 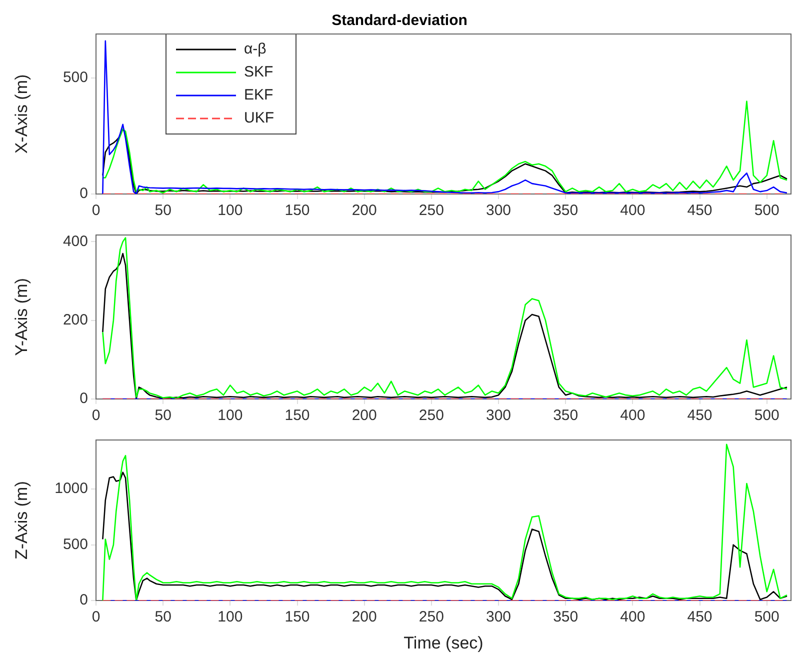 I want to click on chart-title: Standard-deviation, so click(x=400, y=21).